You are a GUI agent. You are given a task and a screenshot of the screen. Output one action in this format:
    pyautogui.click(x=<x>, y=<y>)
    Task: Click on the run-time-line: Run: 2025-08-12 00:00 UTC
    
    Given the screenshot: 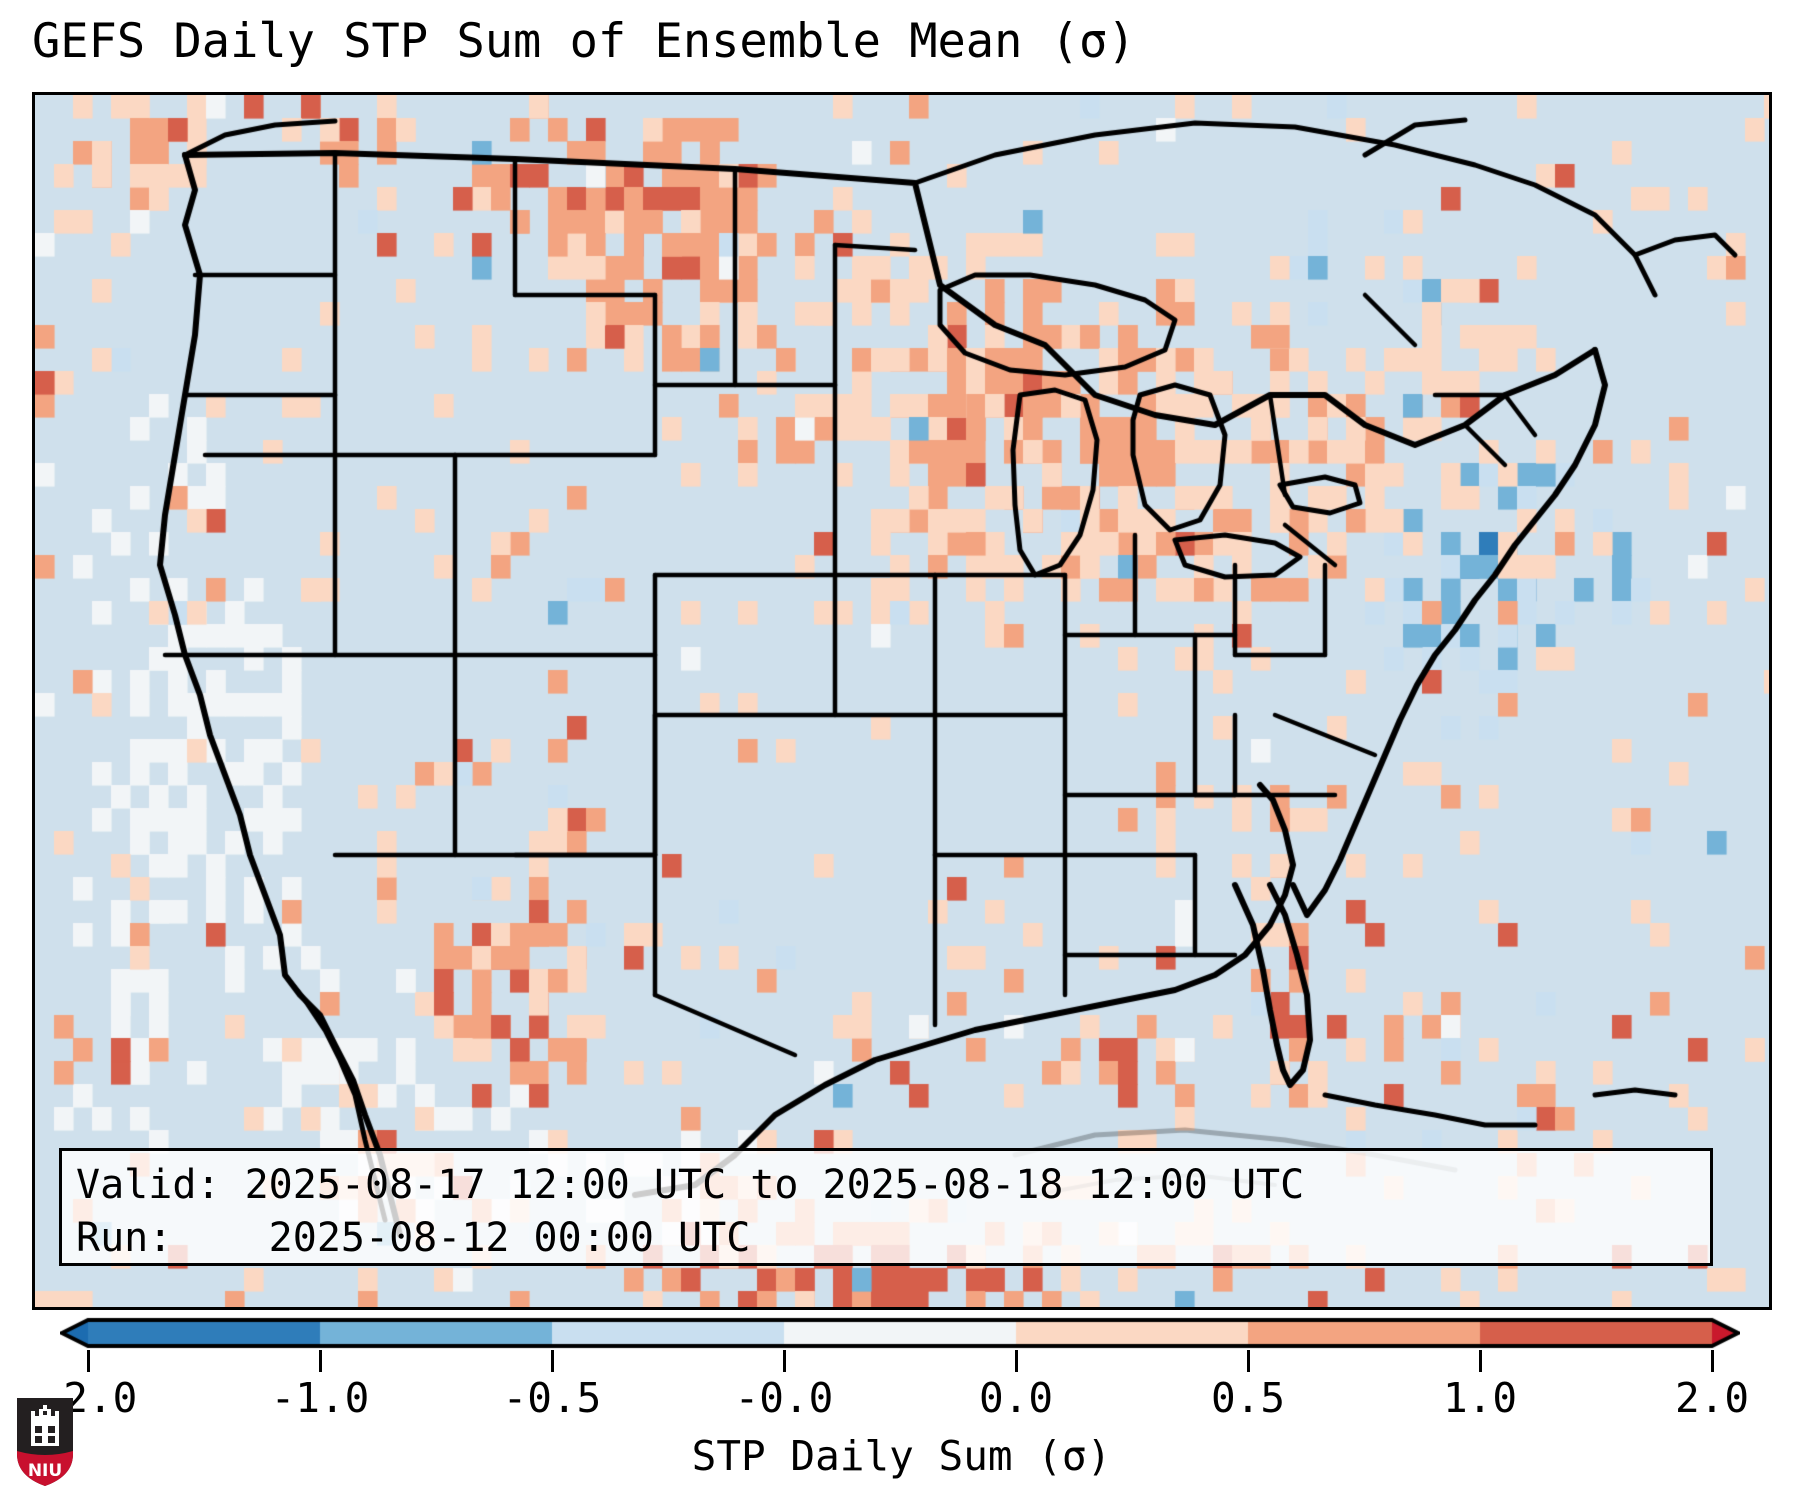 What is the action you would take?
    pyautogui.click(x=413, y=1238)
    